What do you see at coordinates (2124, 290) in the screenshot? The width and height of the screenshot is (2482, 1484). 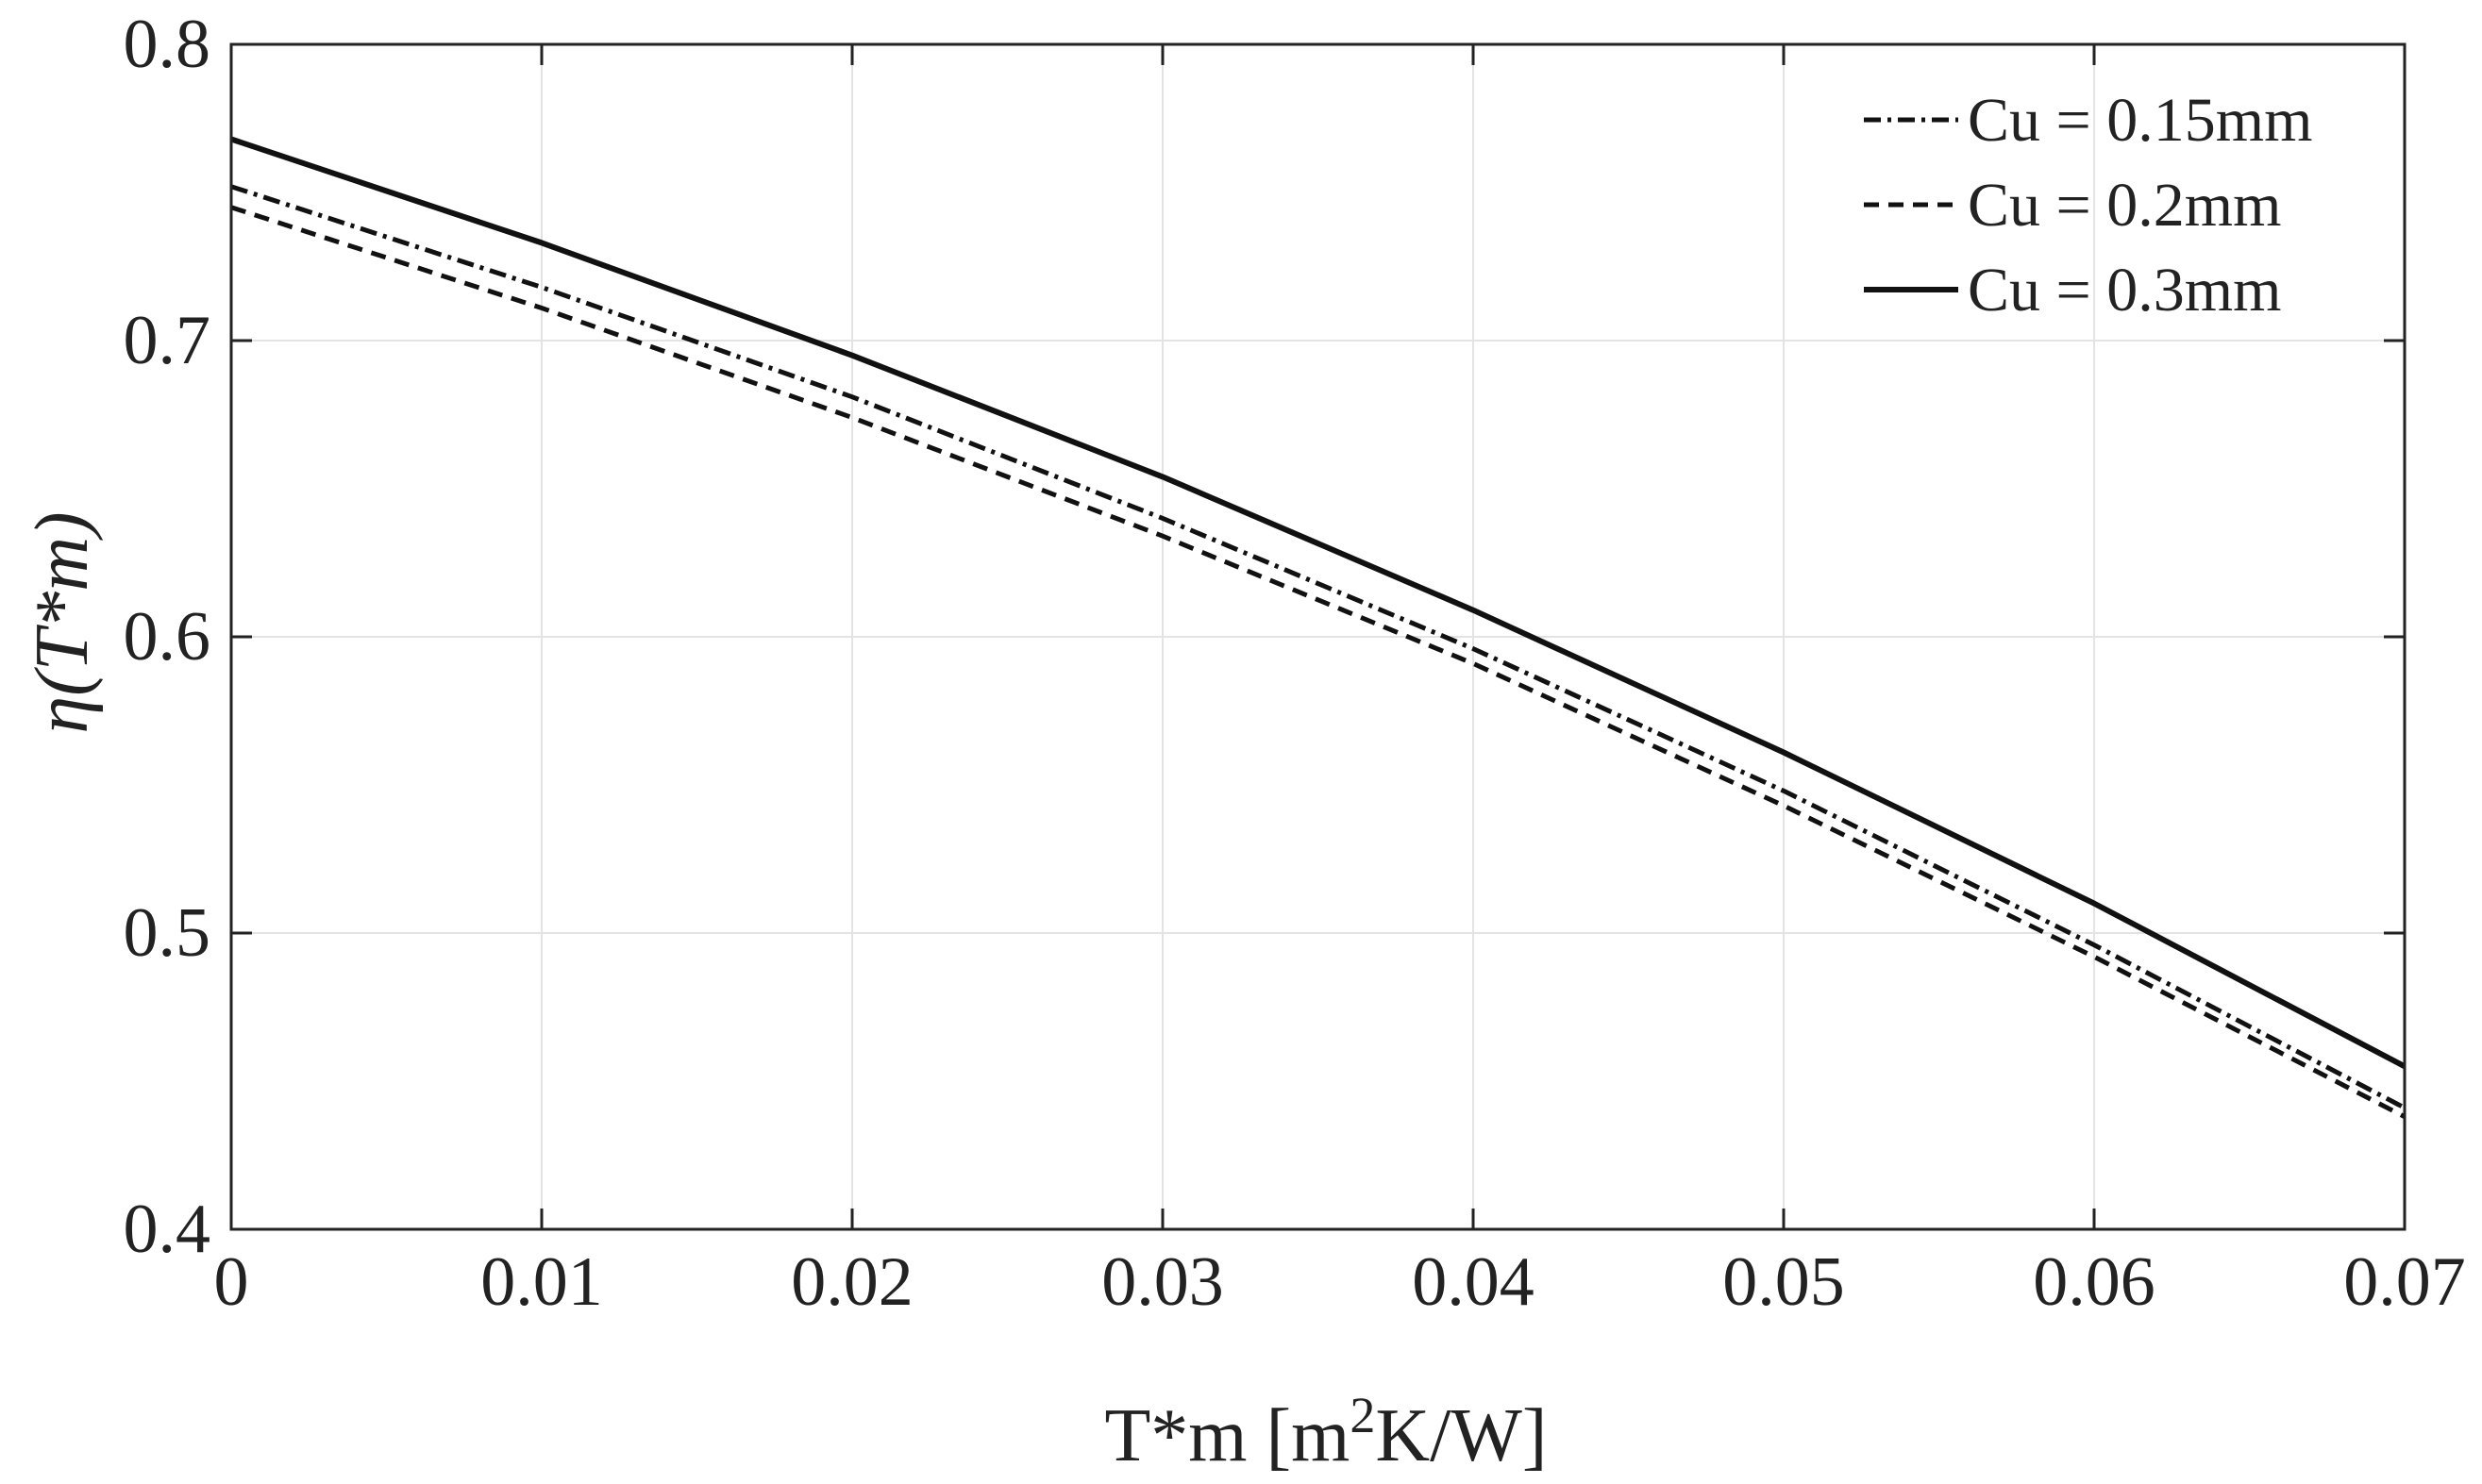 I see `legend-label-3: Cu = 0.3mm` at bounding box center [2124, 290].